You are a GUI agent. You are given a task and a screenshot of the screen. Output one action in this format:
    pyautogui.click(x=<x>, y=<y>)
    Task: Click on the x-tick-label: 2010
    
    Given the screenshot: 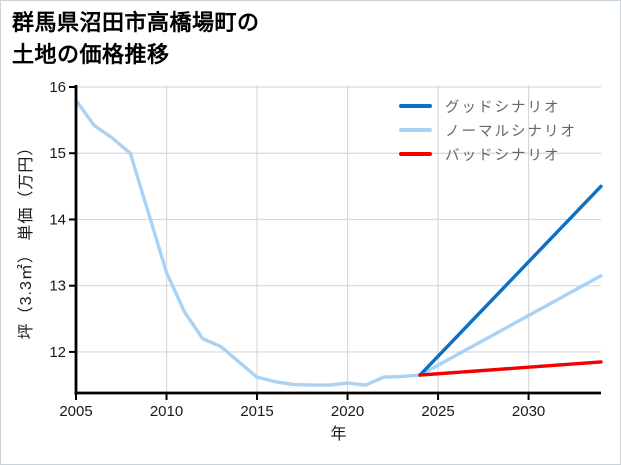 What is the action you would take?
    pyautogui.click(x=166, y=411)
    